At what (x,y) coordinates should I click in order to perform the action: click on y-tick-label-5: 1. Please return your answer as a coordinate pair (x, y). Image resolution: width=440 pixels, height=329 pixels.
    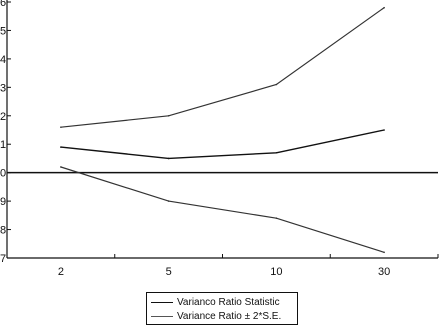
    Looking at the image, I should click on (3, 145).